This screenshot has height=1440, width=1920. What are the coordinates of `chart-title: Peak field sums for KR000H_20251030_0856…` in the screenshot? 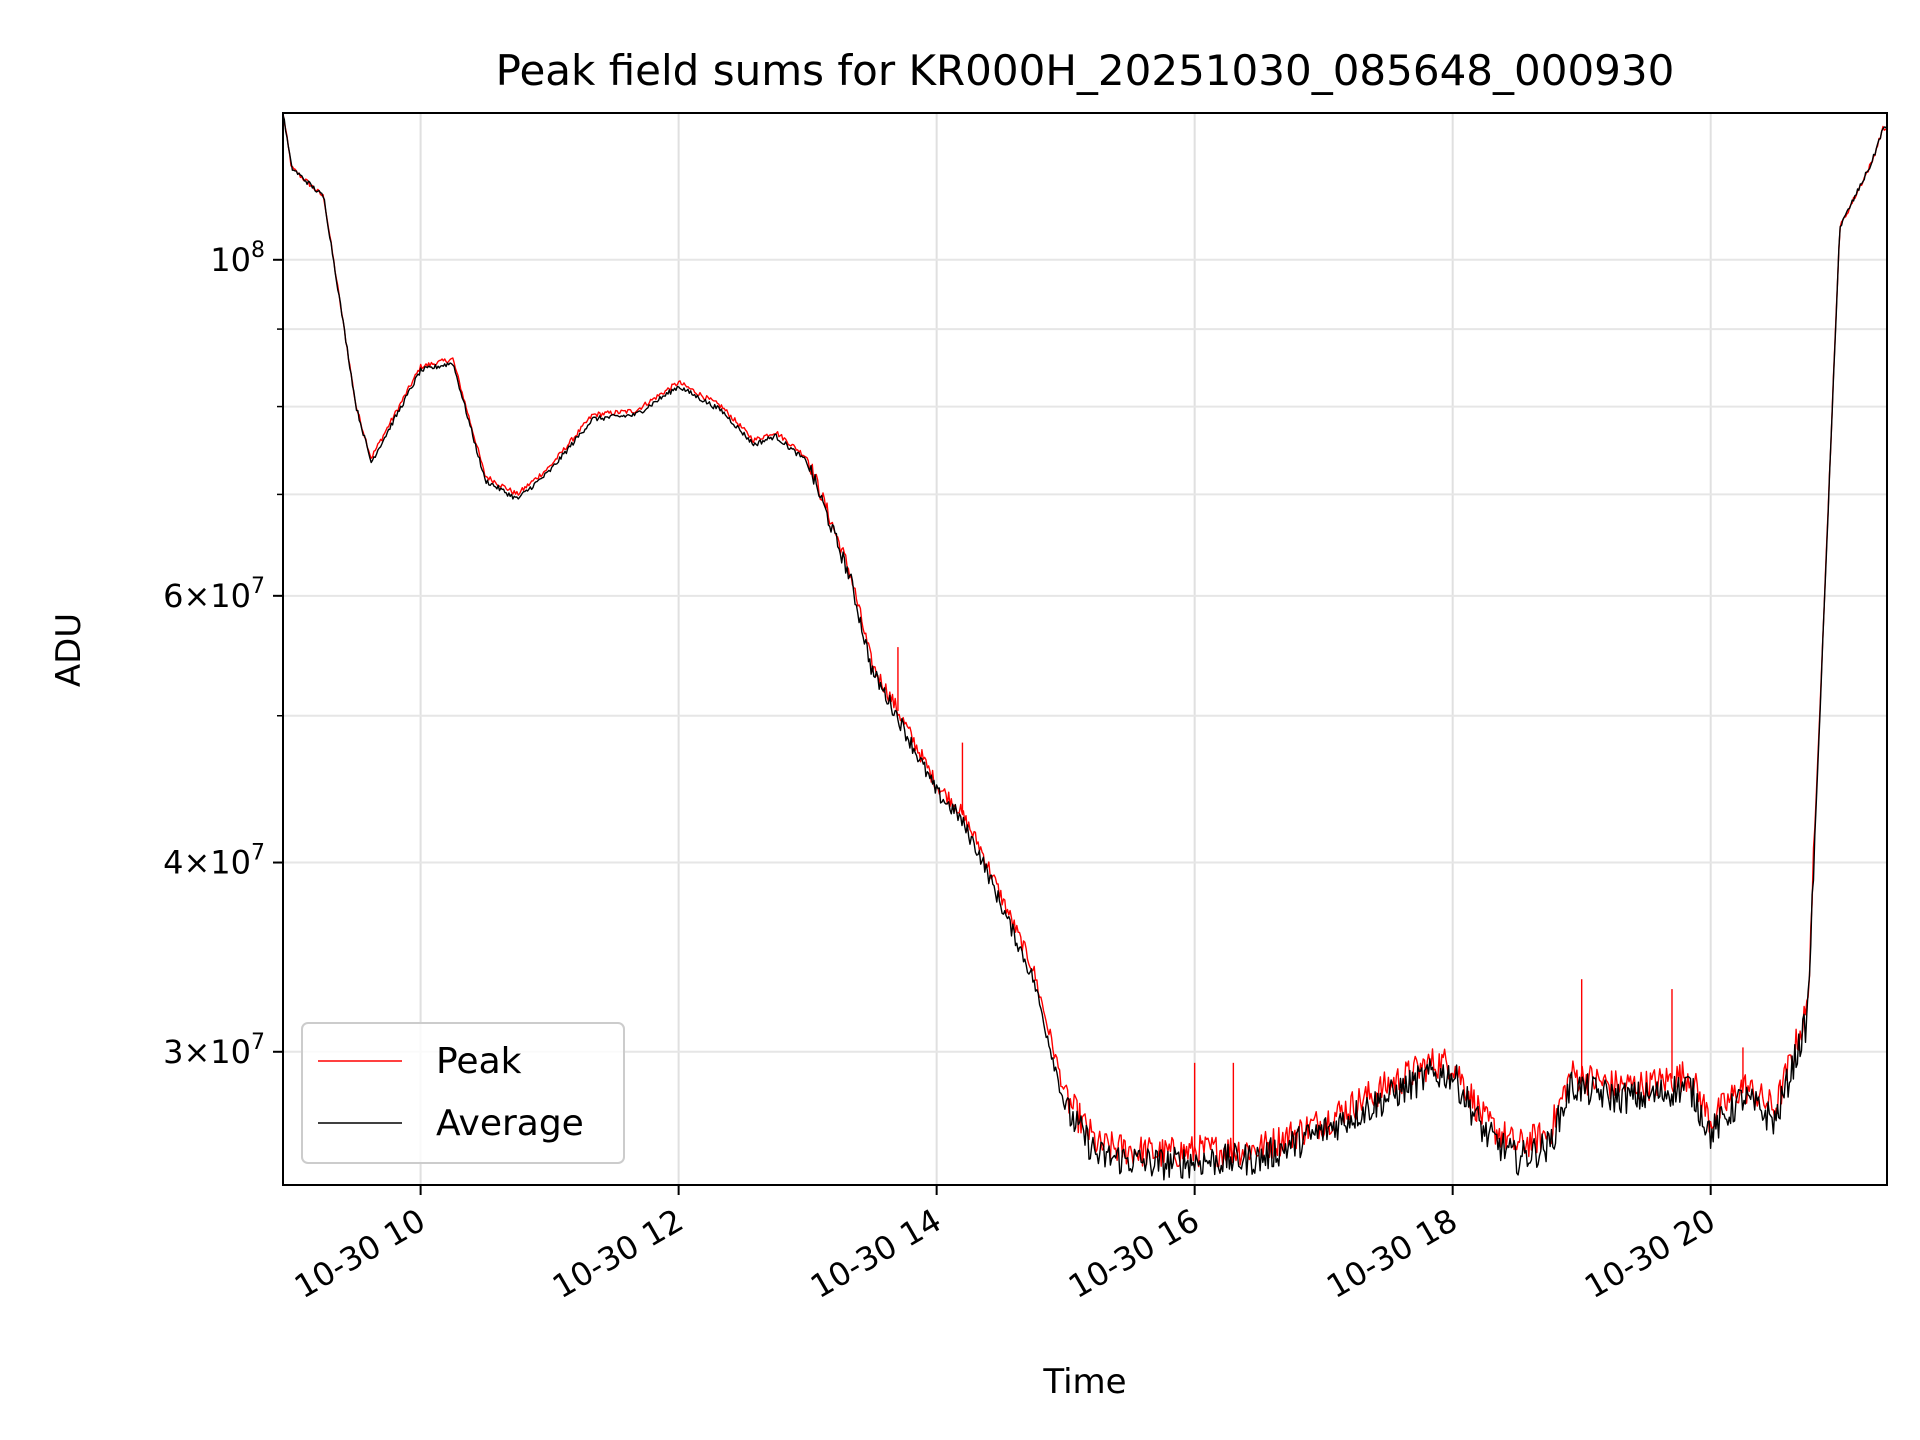 It's located at (1085, 70).